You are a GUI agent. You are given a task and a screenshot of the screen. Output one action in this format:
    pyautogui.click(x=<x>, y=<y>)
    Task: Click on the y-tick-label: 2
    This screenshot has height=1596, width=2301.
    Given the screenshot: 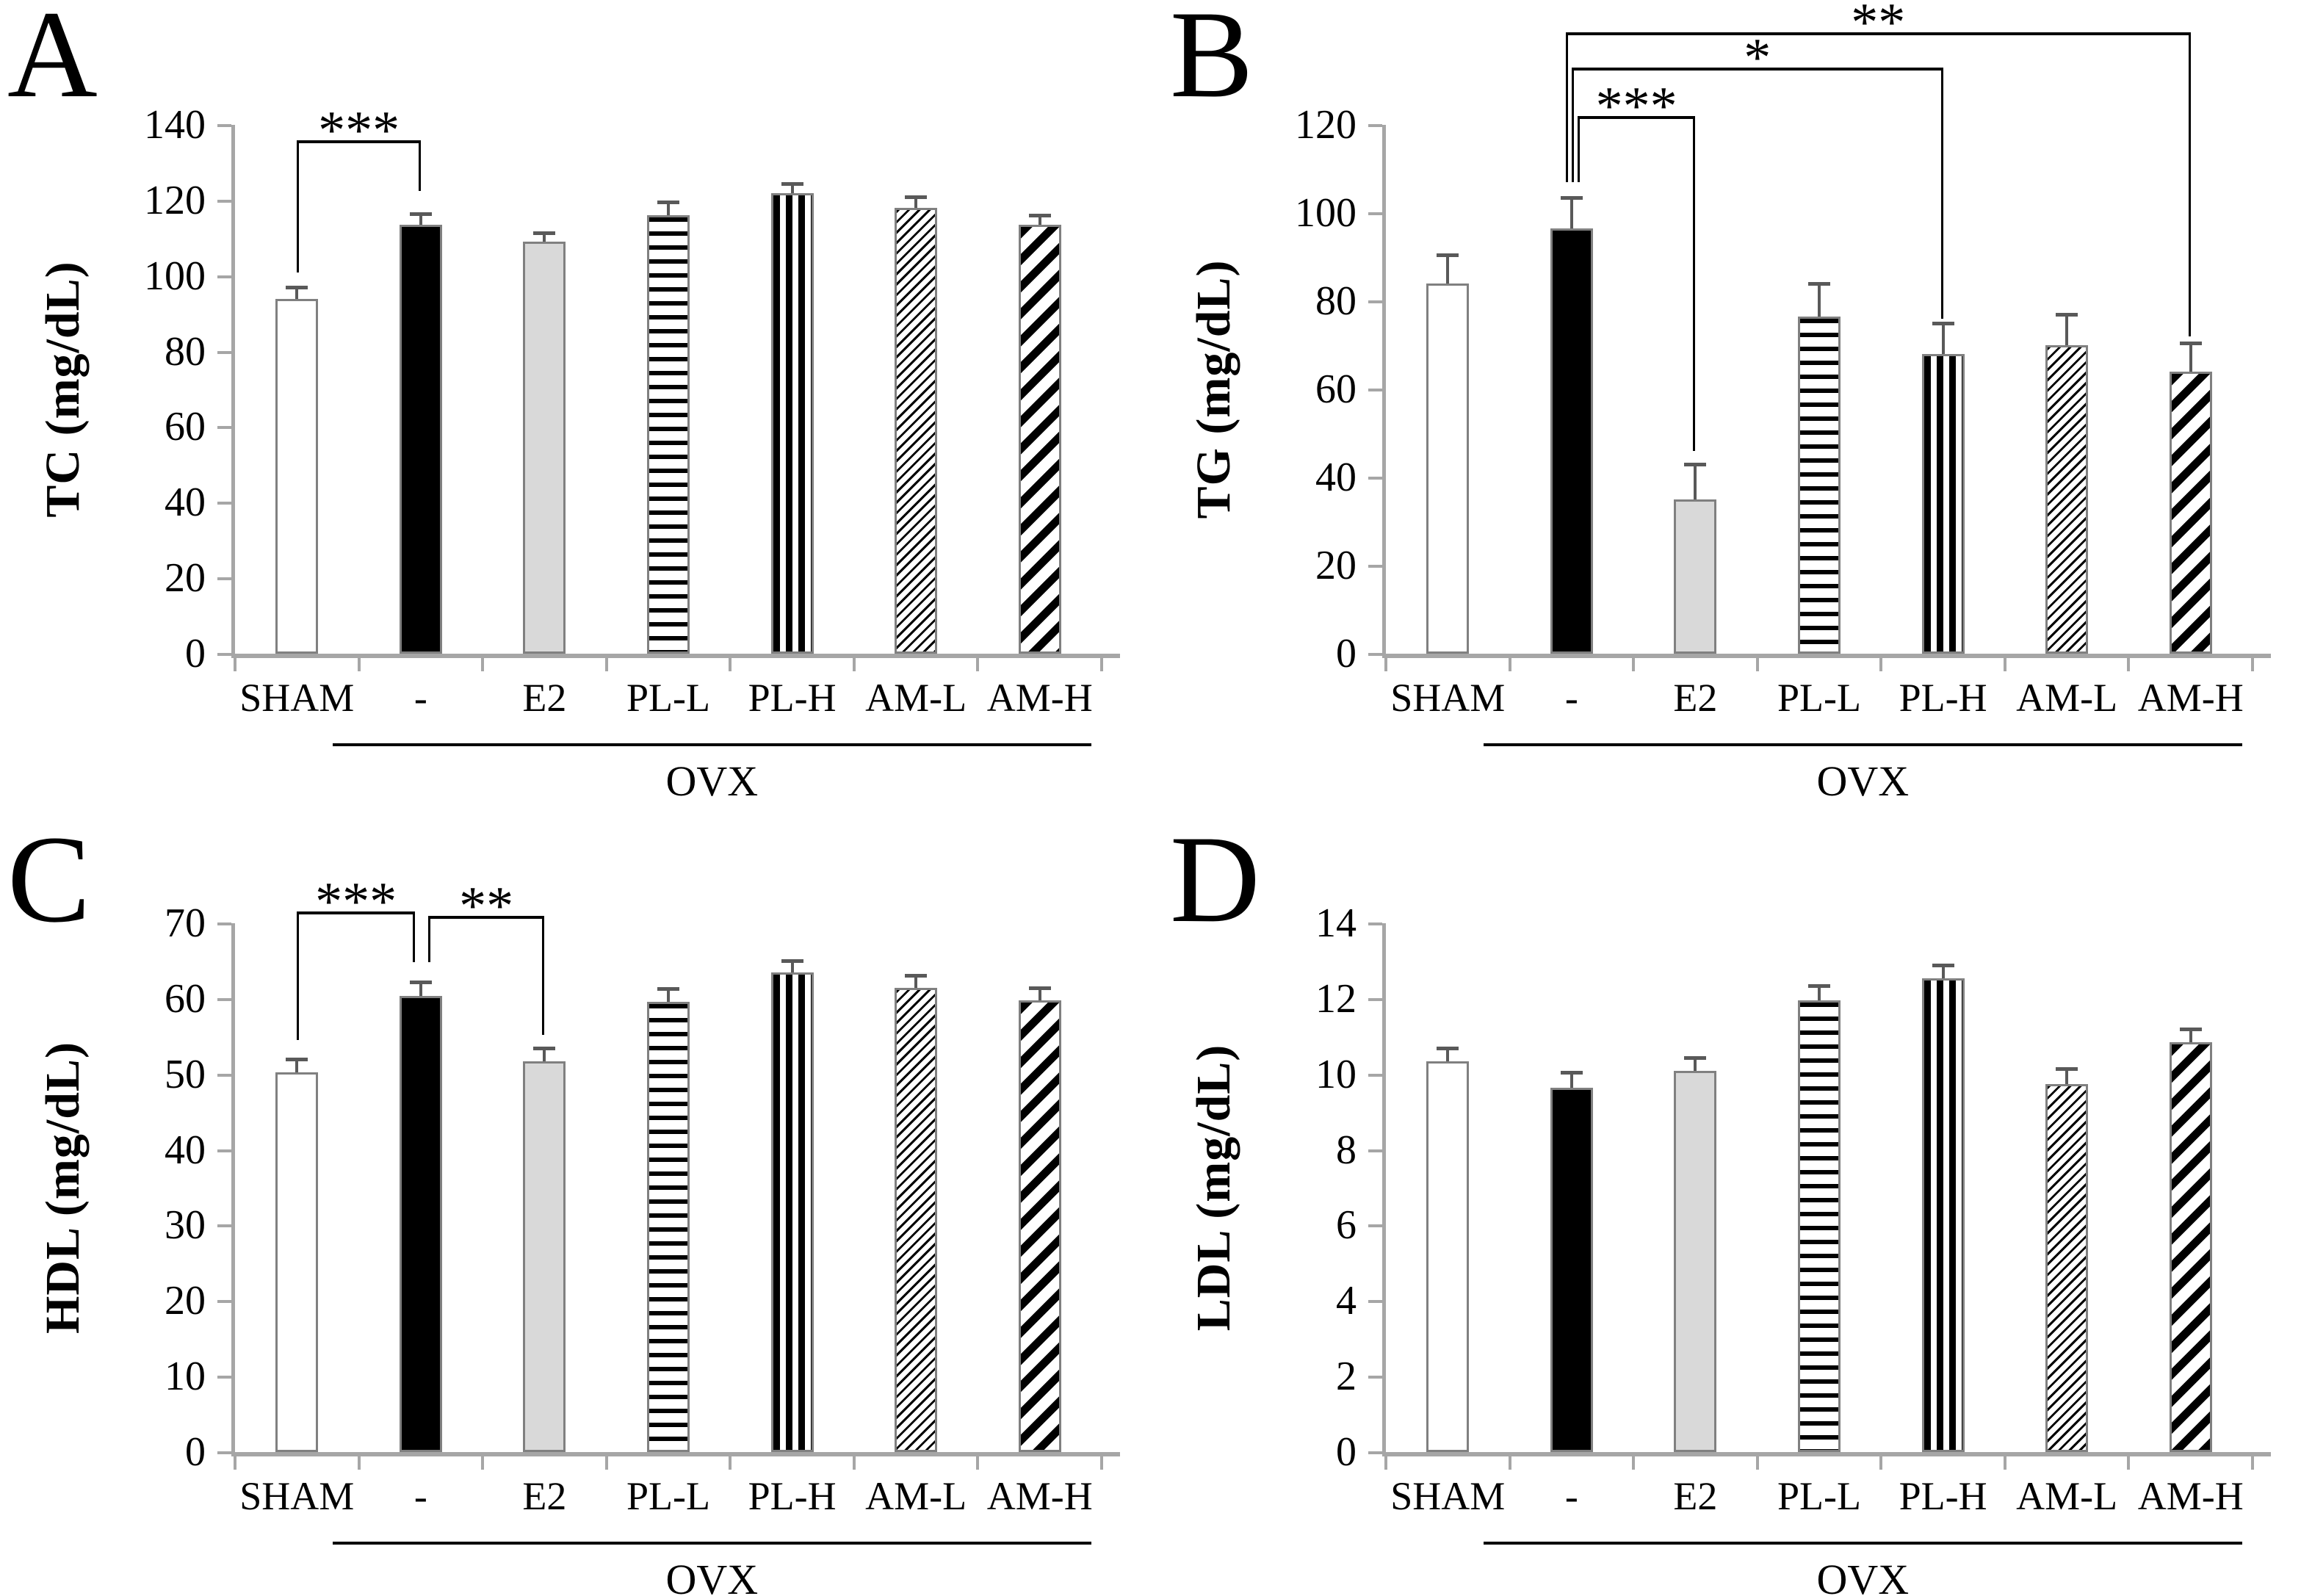 What is the action you would take?
    pyautogui.click(x=1346, y=1377)
    